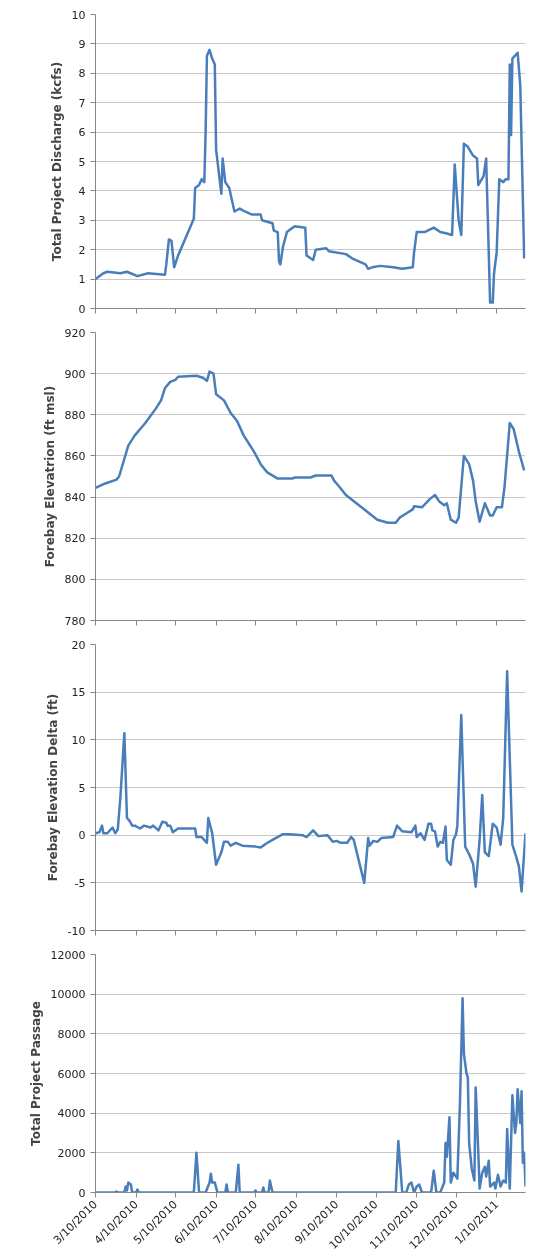 This screenshot has width=533, height=1259. I want to click on y-axis-title: Forebay Elevatrion (ft msl), so click(49, 476).